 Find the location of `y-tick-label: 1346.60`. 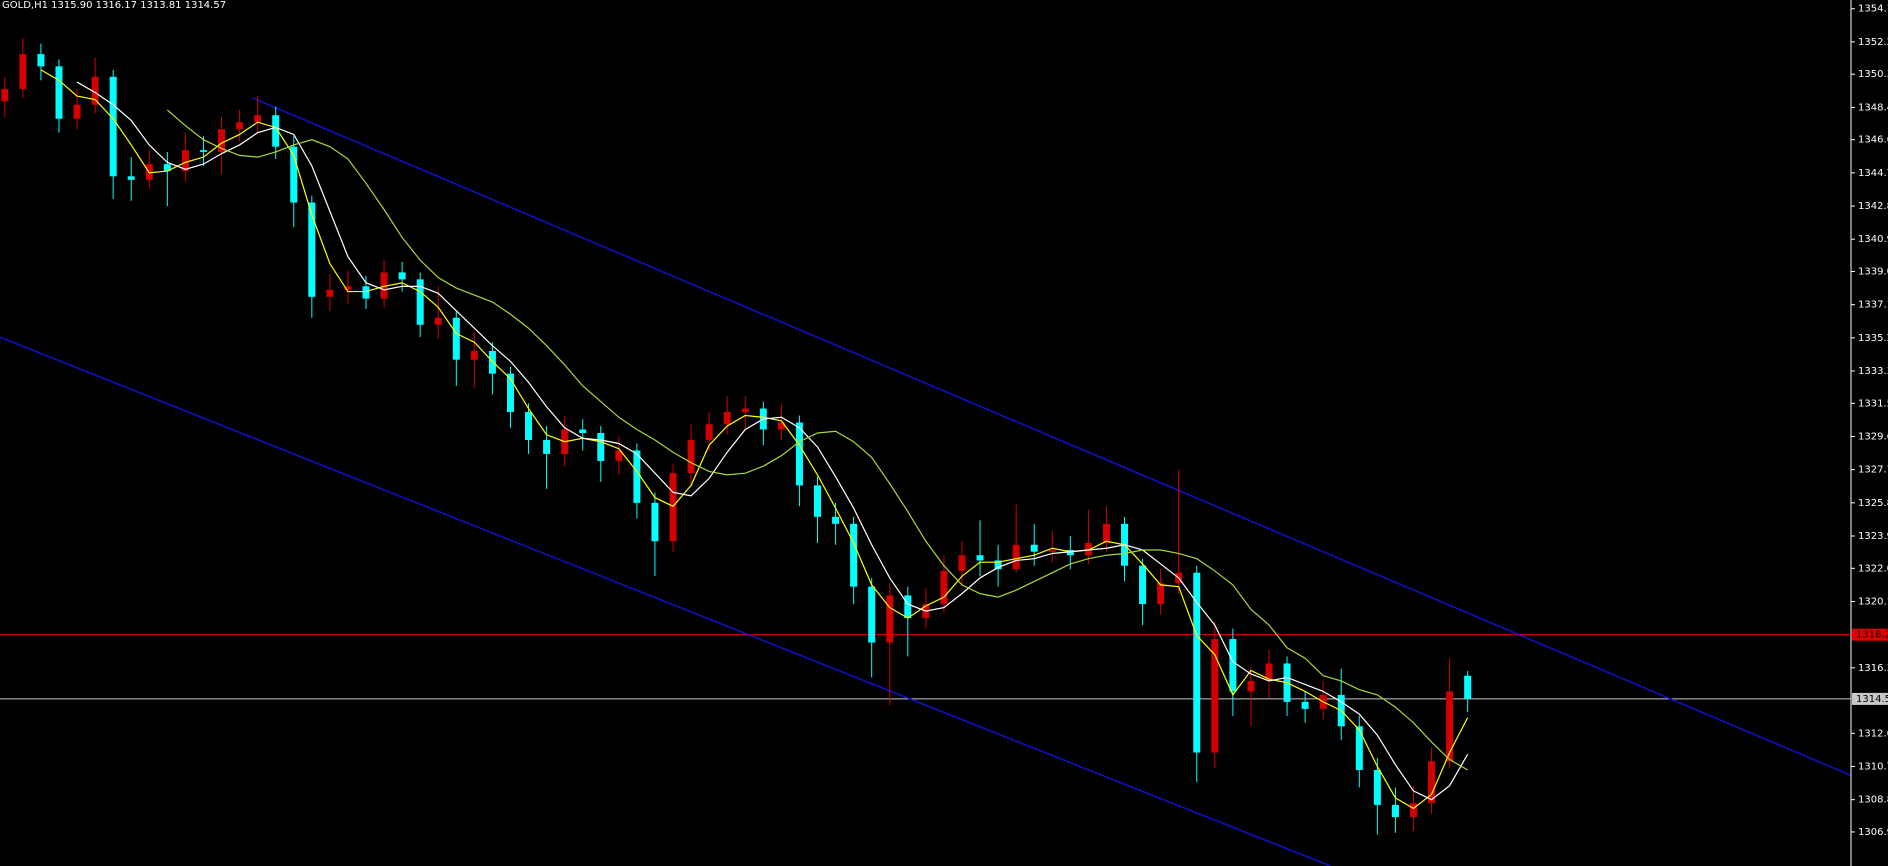

y-tick-label: 1346.60 is located at coordinates (1873, 140).